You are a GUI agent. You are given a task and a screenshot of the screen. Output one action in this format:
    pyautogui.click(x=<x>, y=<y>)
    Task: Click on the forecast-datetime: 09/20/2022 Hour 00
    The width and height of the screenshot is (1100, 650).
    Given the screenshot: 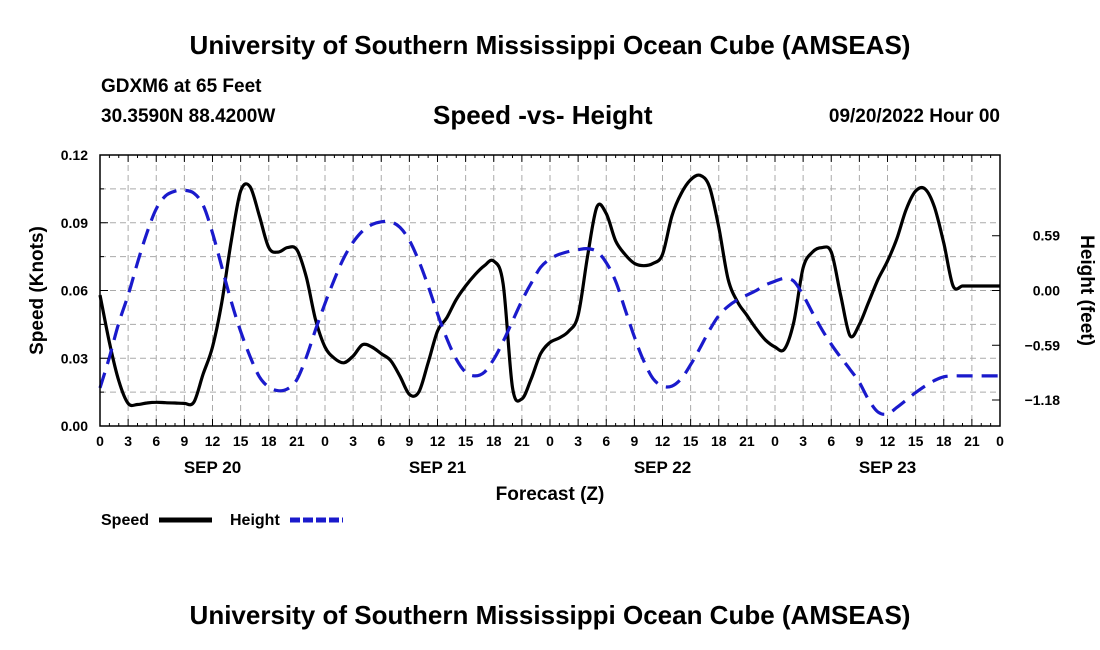 What is the action you would take?
    pyautogui.click(x=914, y=116)
    